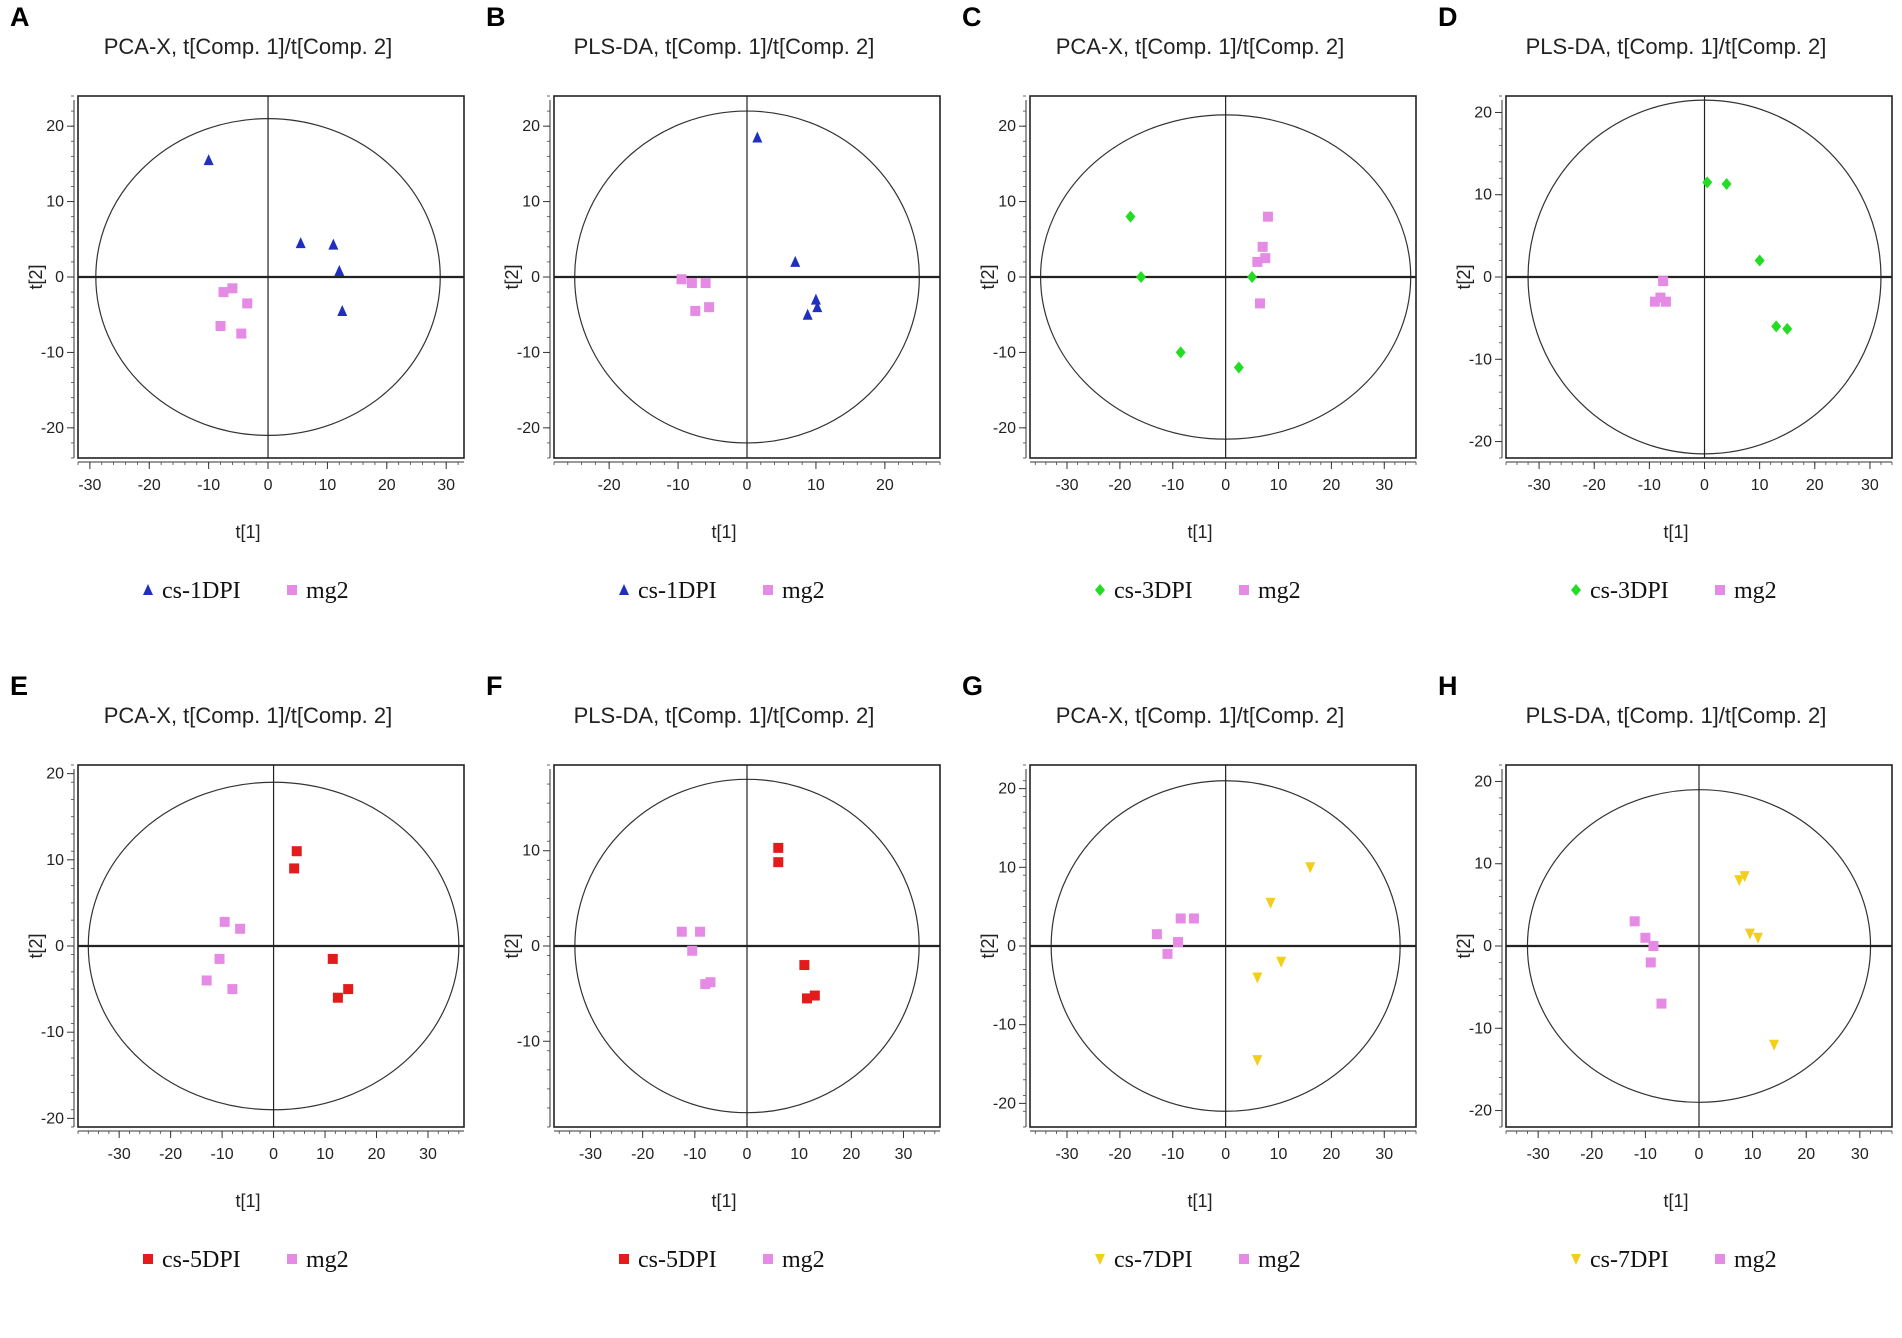 The width and height of the screenshot is (1902, 1338). Describe the element at coordinates (1004, 352) in the screenshot. I see `y-tick-label: -10` at that location.